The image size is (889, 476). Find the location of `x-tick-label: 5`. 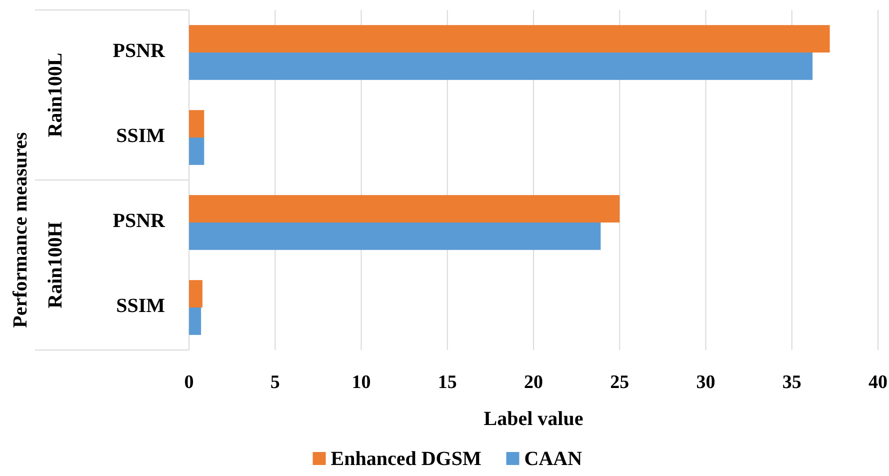

x-tick-label: 5 is located at coordinates (275, 382).